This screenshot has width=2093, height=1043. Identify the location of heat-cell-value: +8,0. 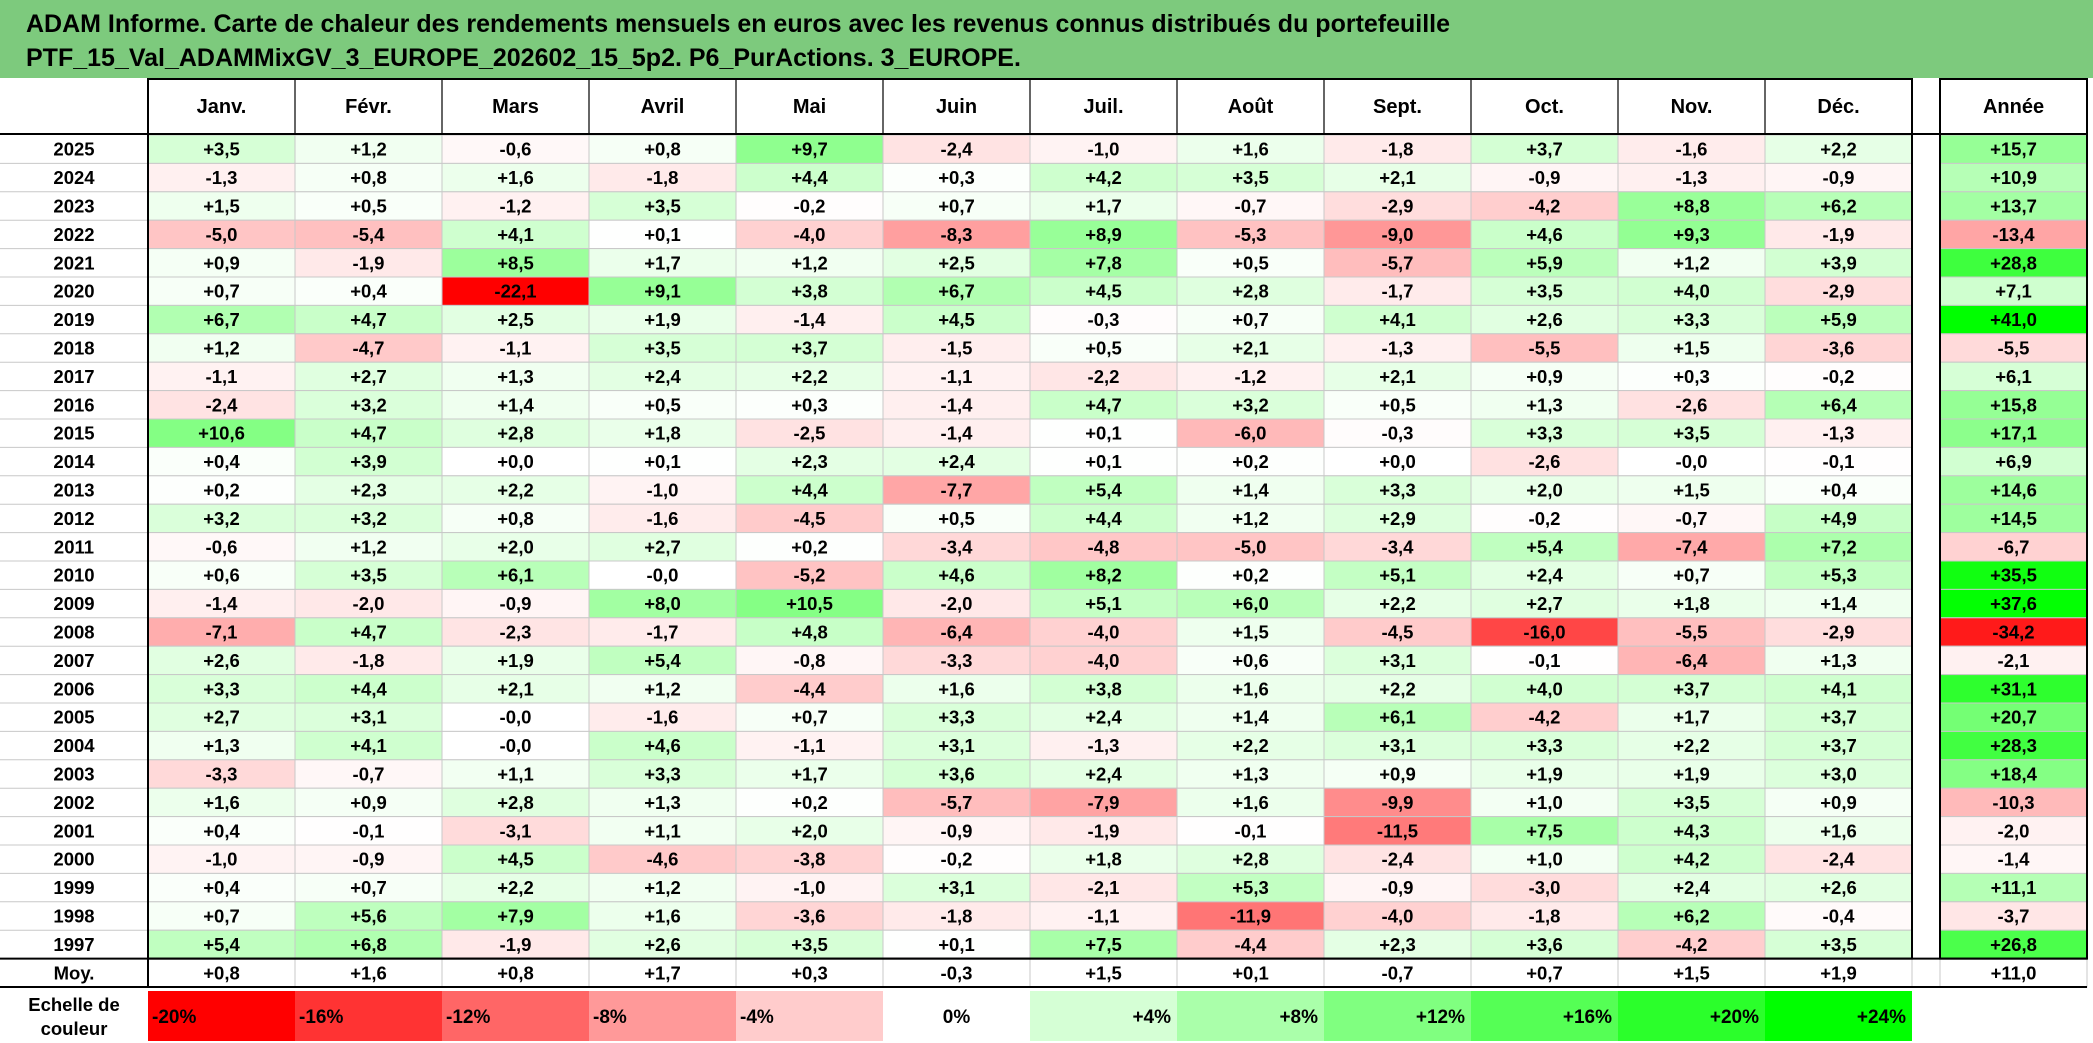
(662, 603).